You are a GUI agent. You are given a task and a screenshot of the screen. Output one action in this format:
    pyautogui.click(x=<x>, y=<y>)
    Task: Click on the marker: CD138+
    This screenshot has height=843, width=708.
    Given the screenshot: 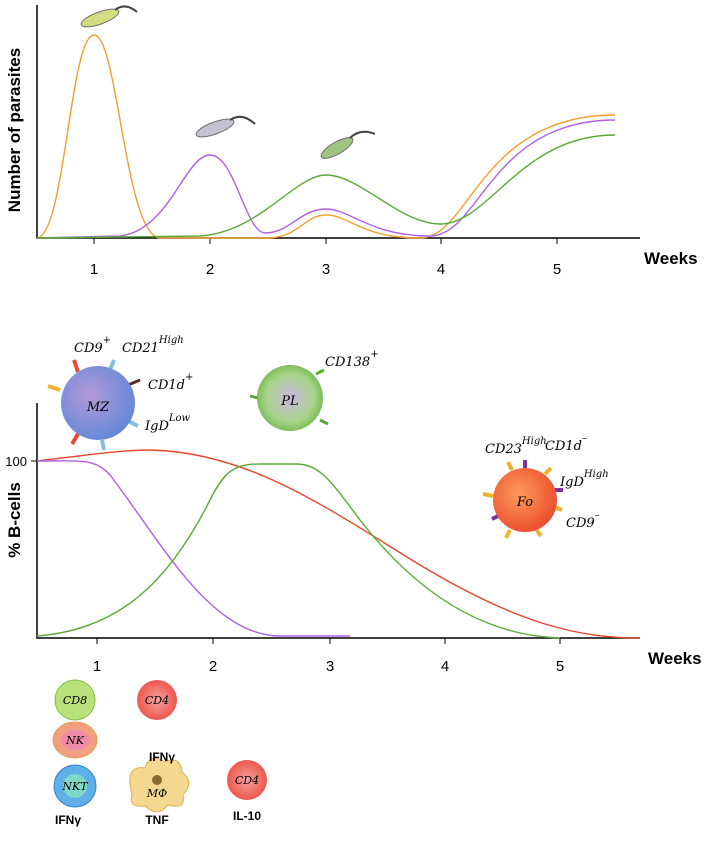 What is the action you would take?
    pyautogui.click(x=352, y=359)
    